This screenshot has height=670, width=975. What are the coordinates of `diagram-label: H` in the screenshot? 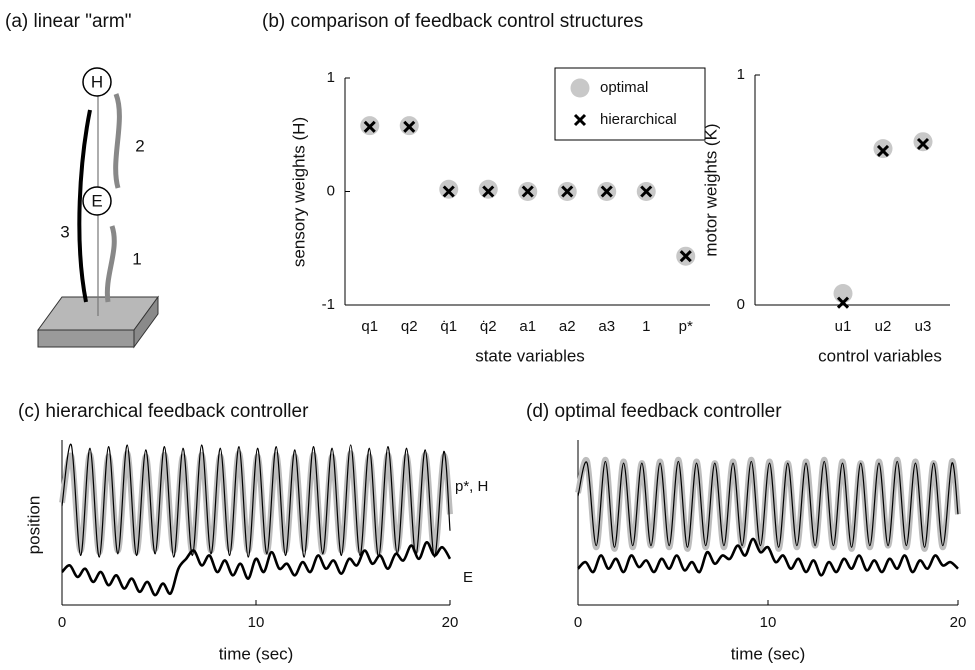 It's located at (97, 81).